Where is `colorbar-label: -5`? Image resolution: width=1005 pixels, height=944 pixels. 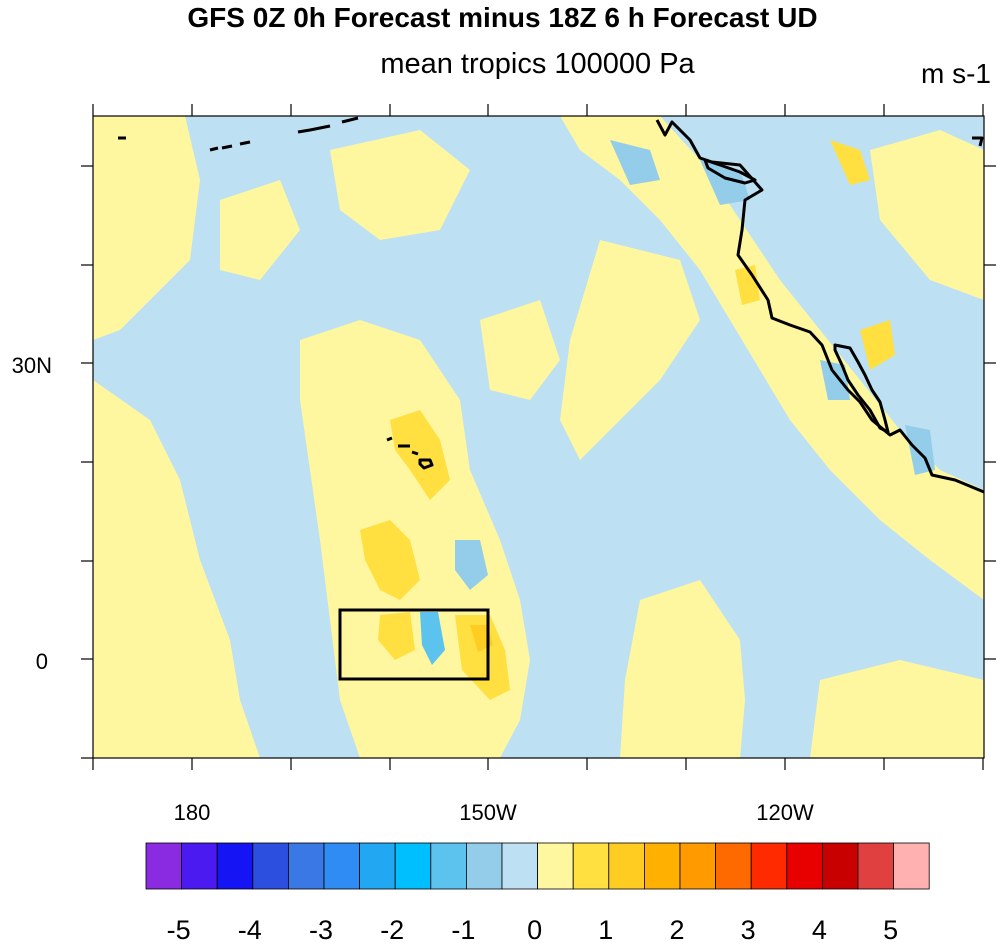 colorbar-label: -5 is located at coordinates (179, 929).